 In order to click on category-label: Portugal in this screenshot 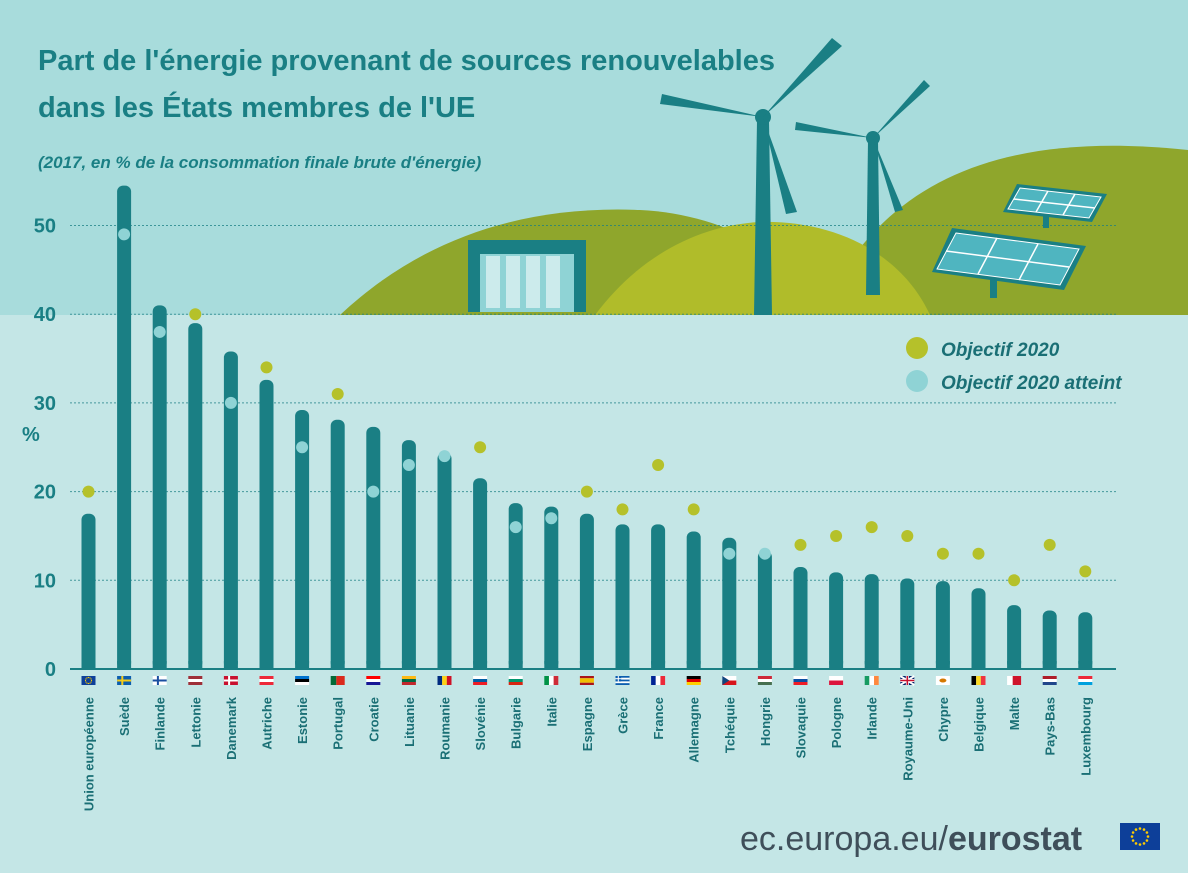, I will do `click(338, 723)`.